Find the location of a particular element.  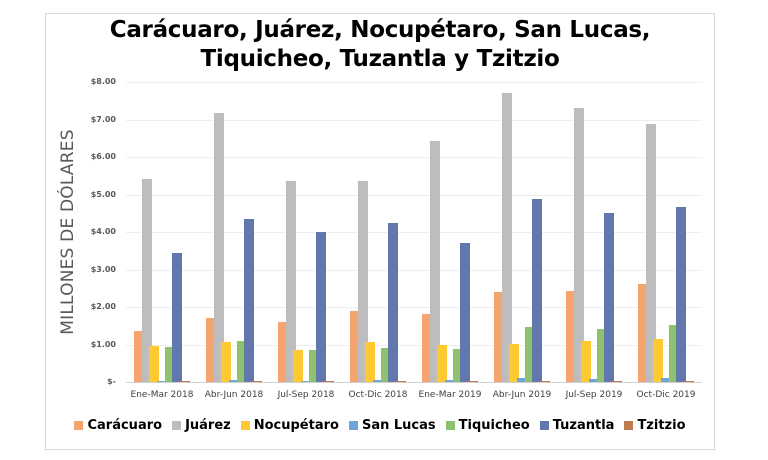

legend-label: Carácuaro is located at coordinates (125, 425).